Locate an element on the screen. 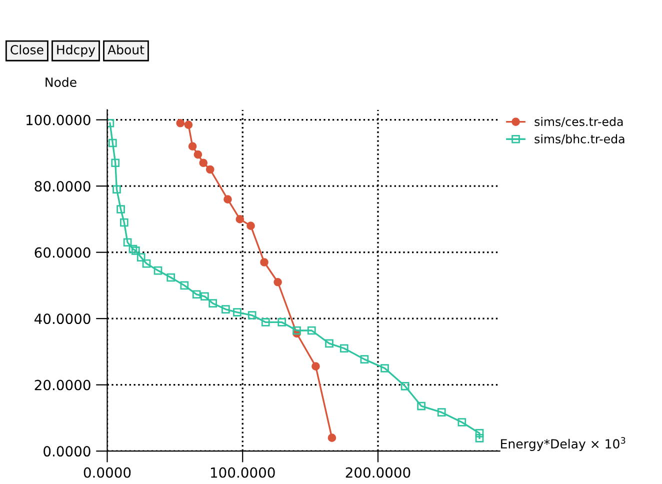 The image size is (662, 484). text: About is located at coordinates (126, 49).